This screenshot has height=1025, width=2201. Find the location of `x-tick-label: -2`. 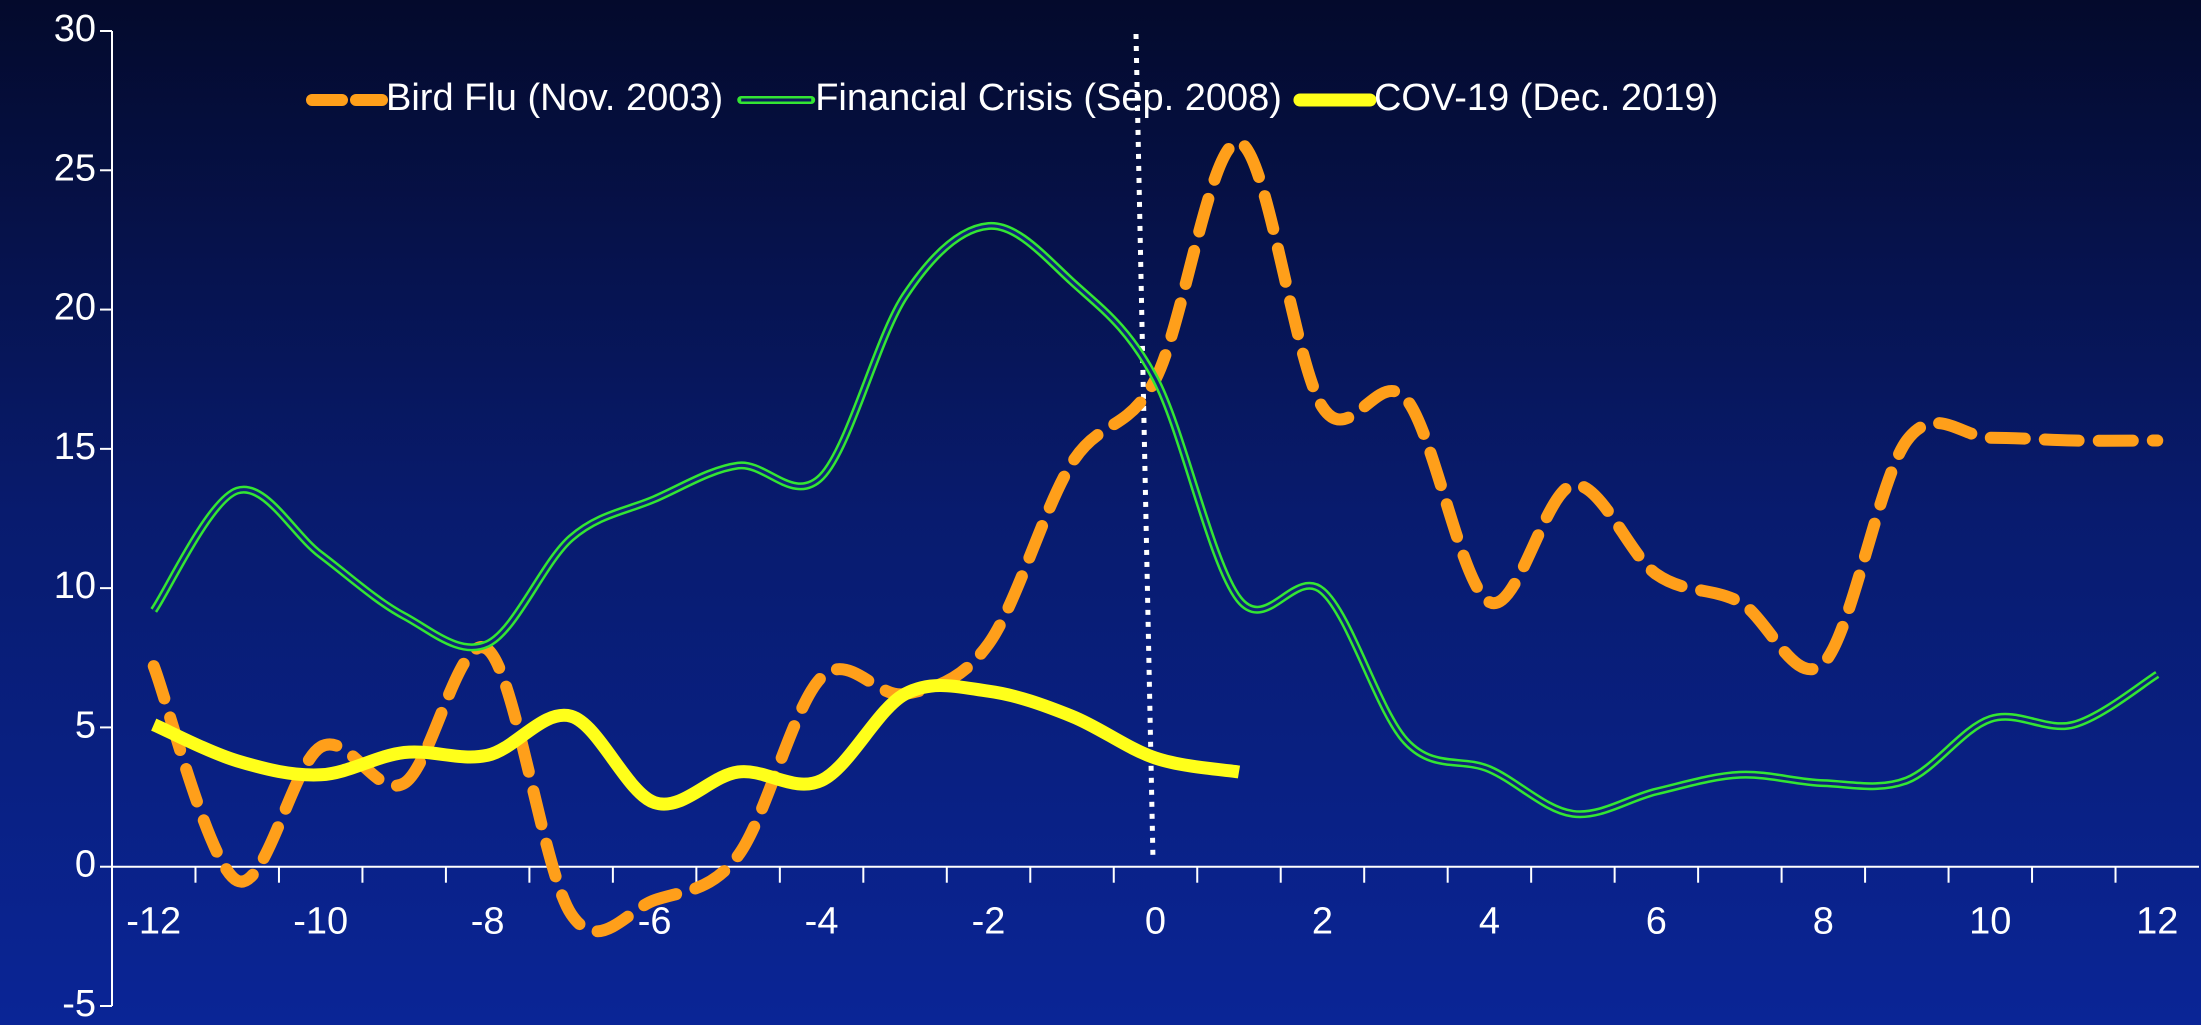

x-tick-label: -2 is located at coordinates (989, 922).